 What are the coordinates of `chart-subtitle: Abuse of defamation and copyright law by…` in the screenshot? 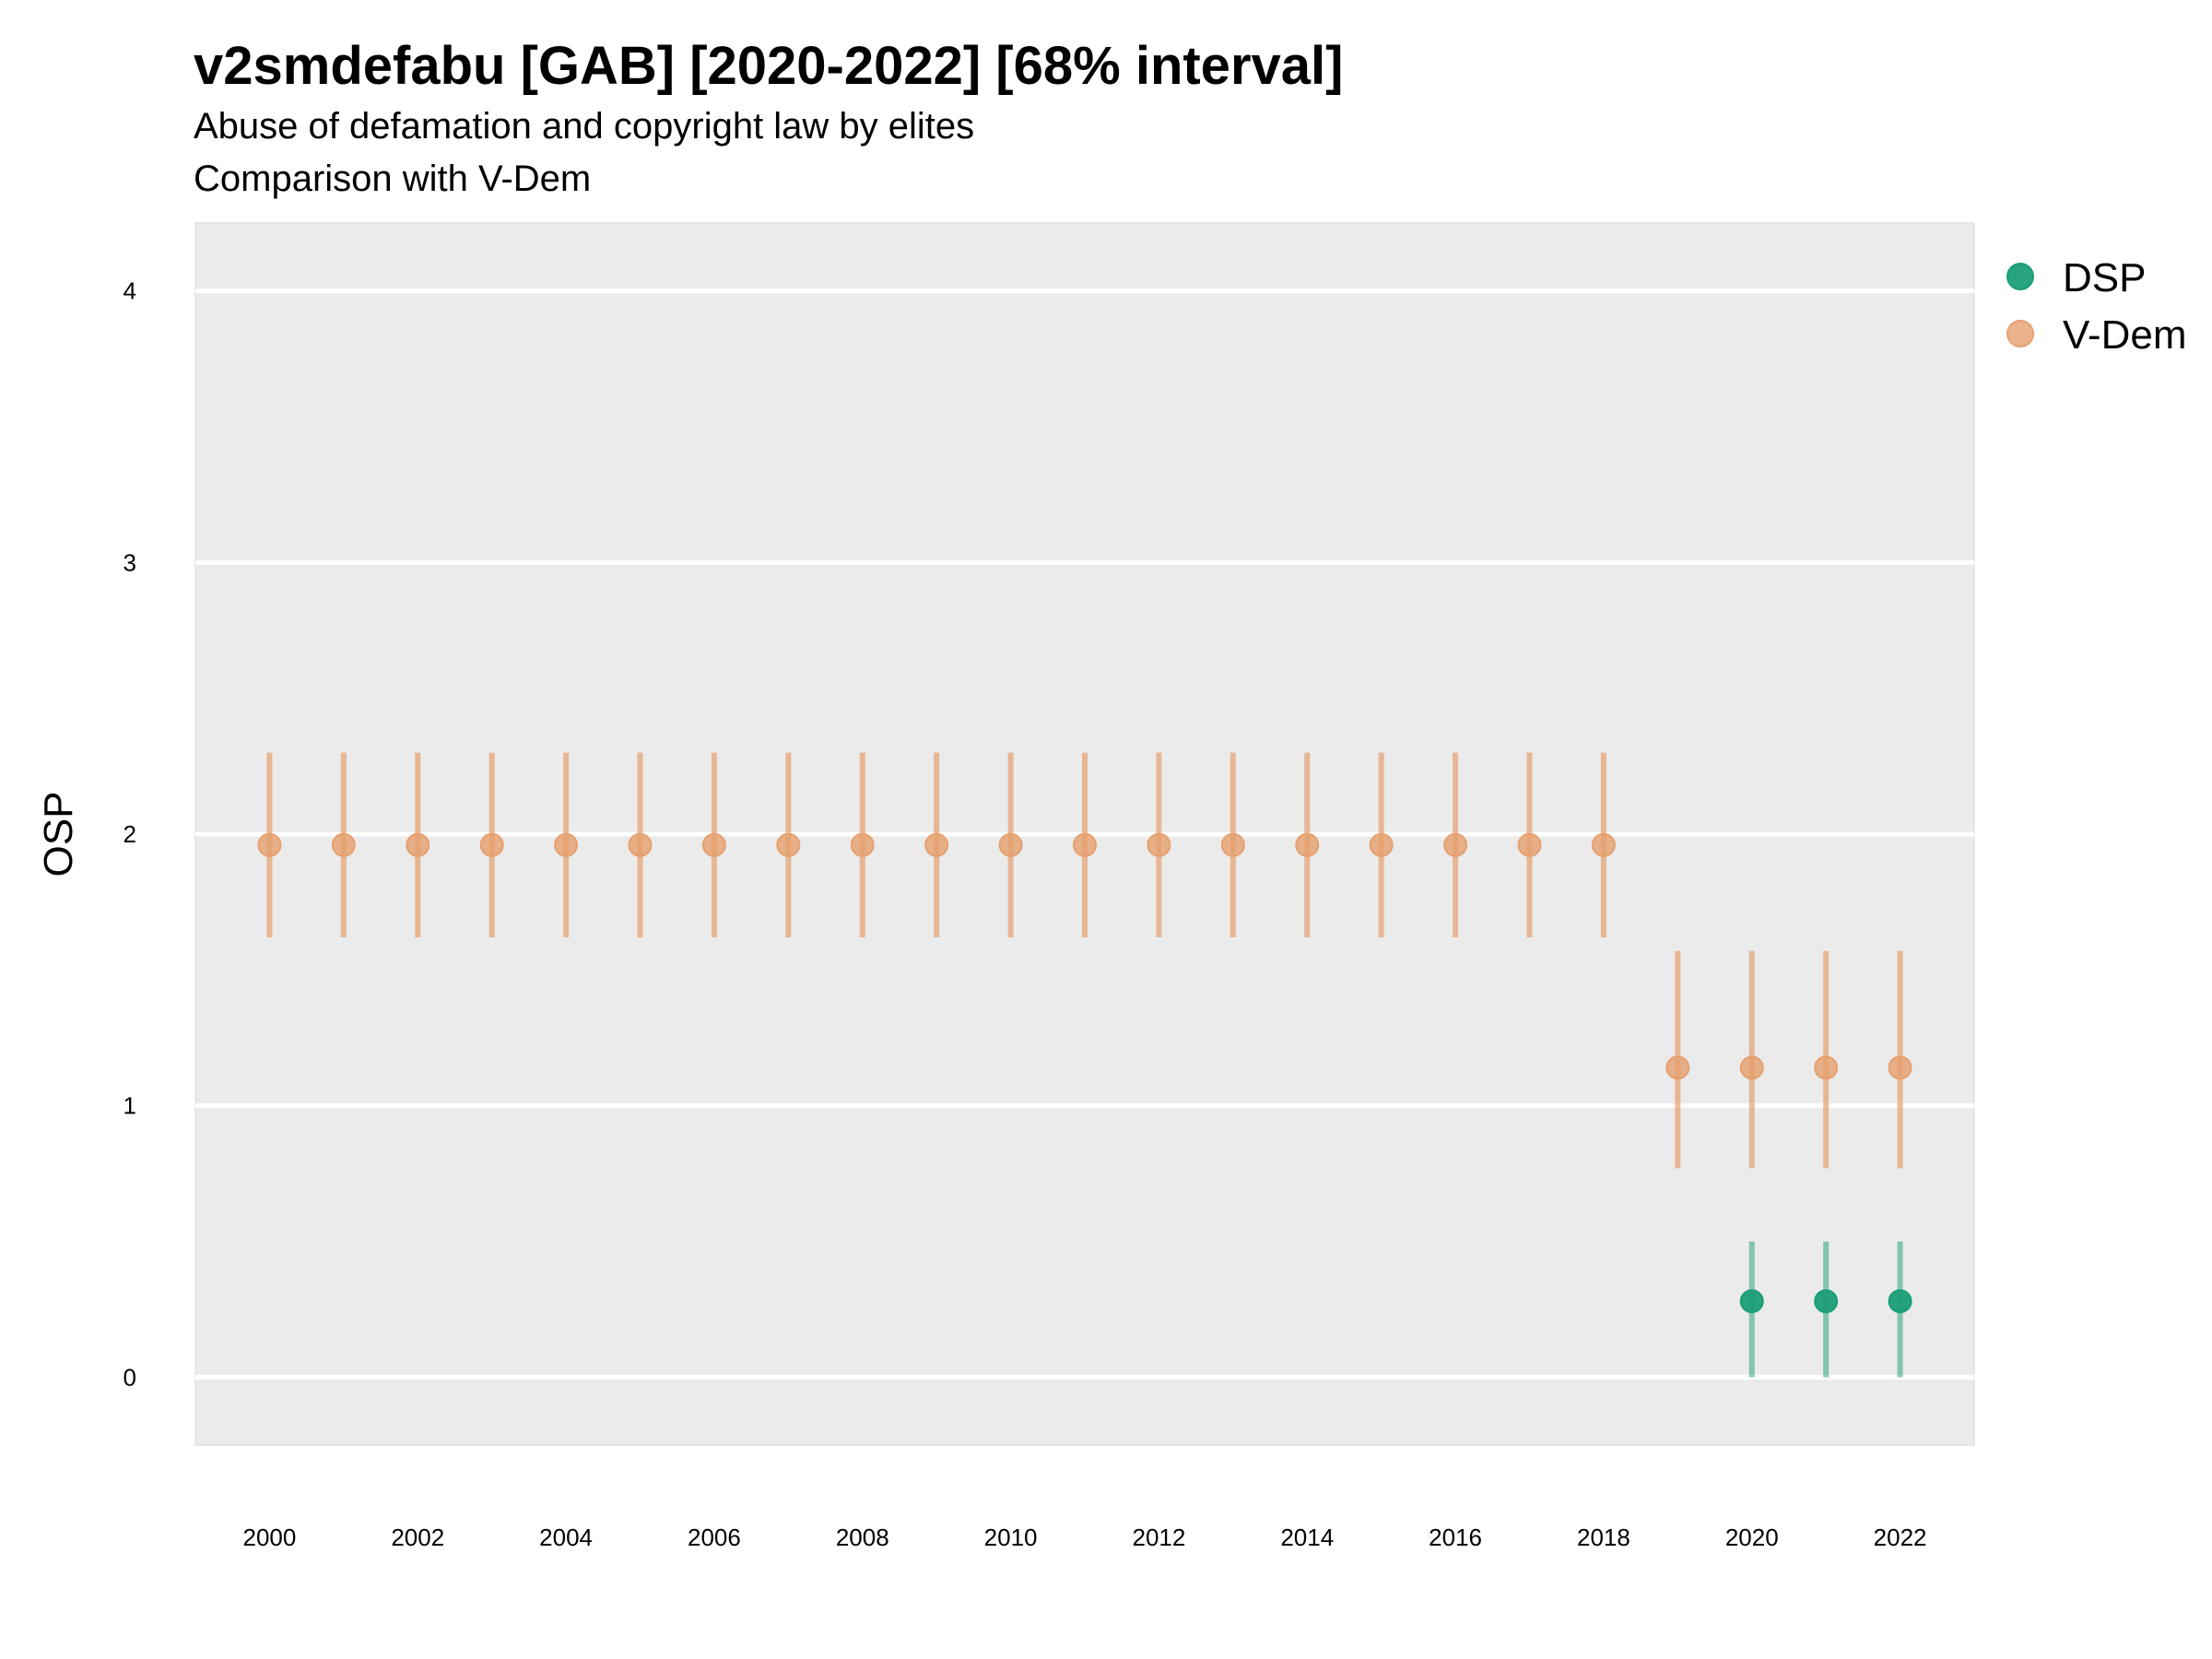 It's located at (584, 126).